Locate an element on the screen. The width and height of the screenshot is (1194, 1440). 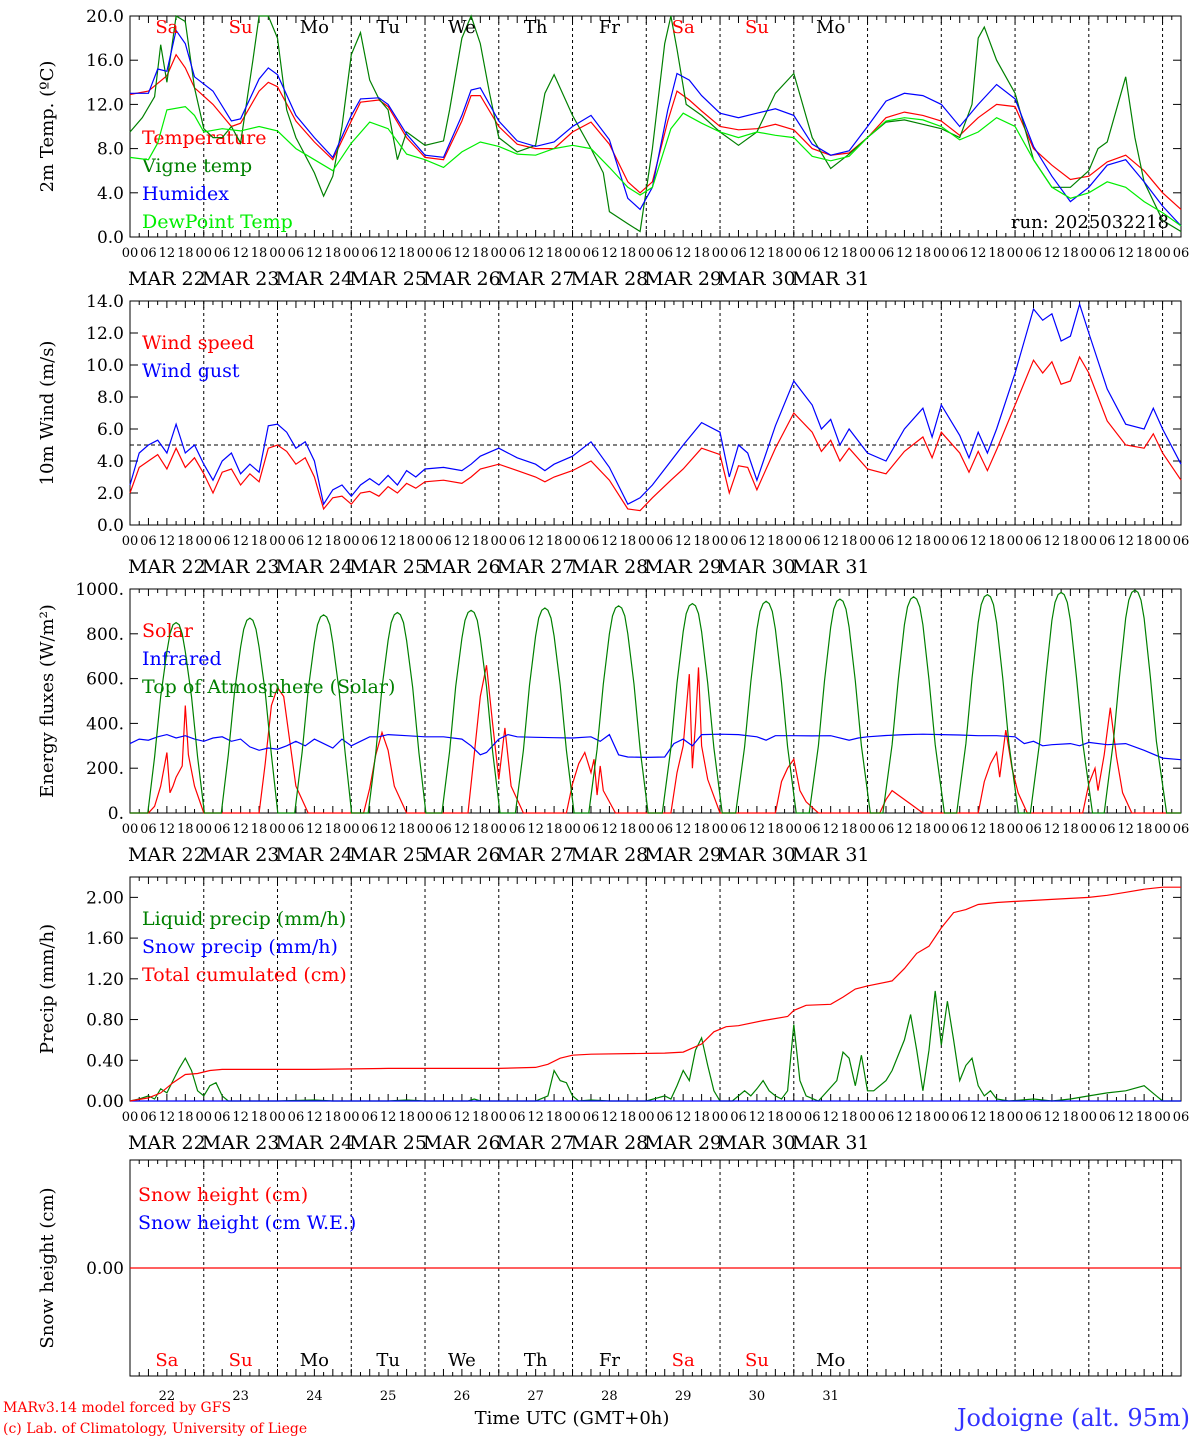
date-label: MAR 26 is located at coordinates (462, 855).